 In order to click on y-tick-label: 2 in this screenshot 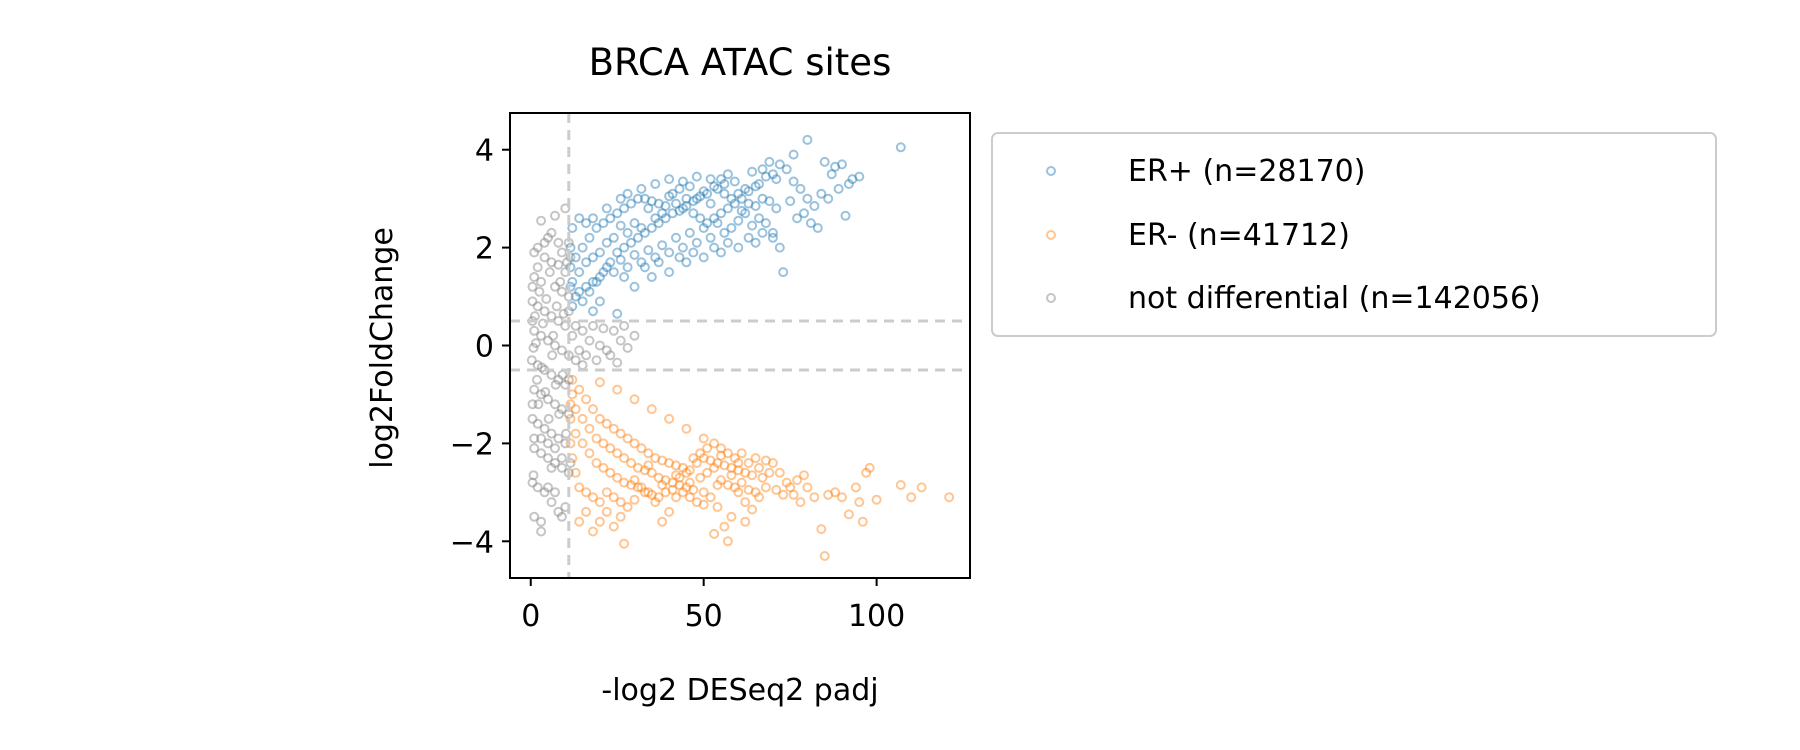, I will do `click(484, 249)`.